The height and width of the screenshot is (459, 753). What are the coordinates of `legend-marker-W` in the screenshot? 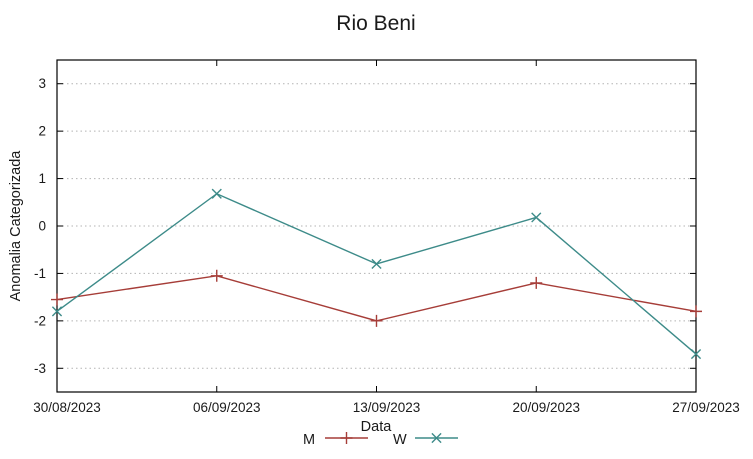 It's located at (436, 438).